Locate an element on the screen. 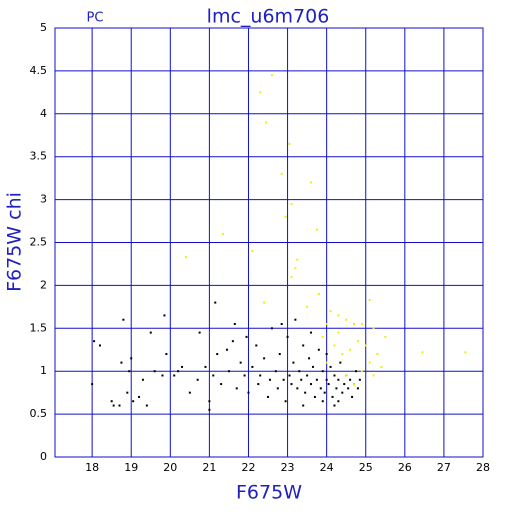  y-tick-label: 1.5 is located at coordinates (39, 327).